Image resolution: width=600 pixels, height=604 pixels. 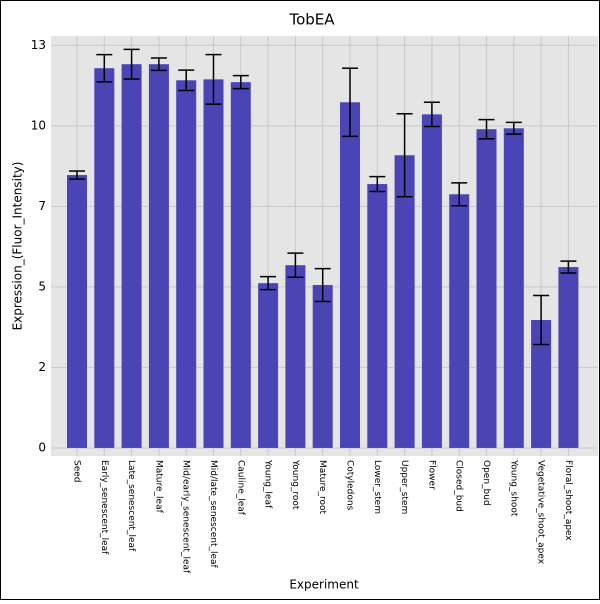 I want to click on x-tick-label: Cotyledons, so click(x=350, y=485).